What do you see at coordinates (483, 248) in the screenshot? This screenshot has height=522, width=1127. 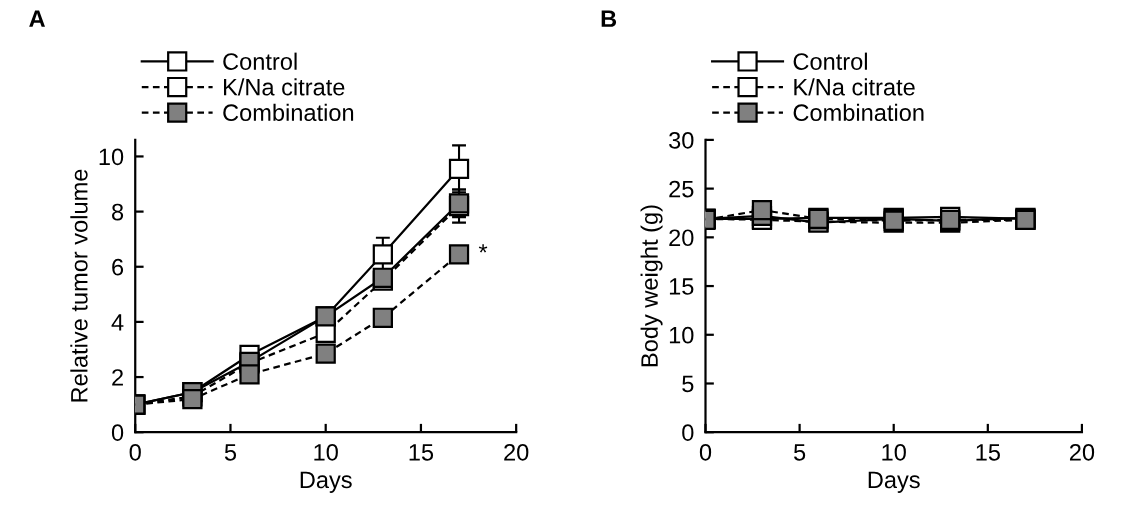 I see `annotation: *` at bounding box center [483, 248].